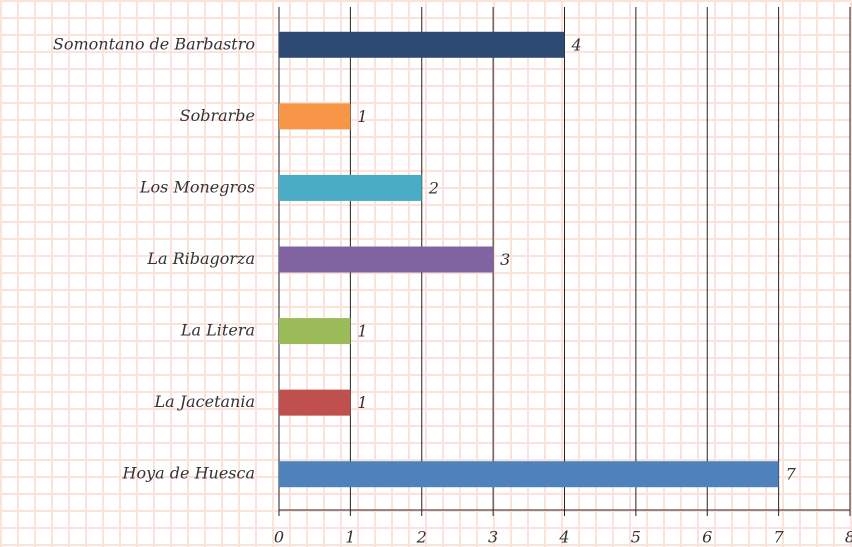 The image size is (852, 547). What do you see at coordinates (350, 537) in the screenshot?
I see `x-tick-label: 1` at bounding box center [350, 537].